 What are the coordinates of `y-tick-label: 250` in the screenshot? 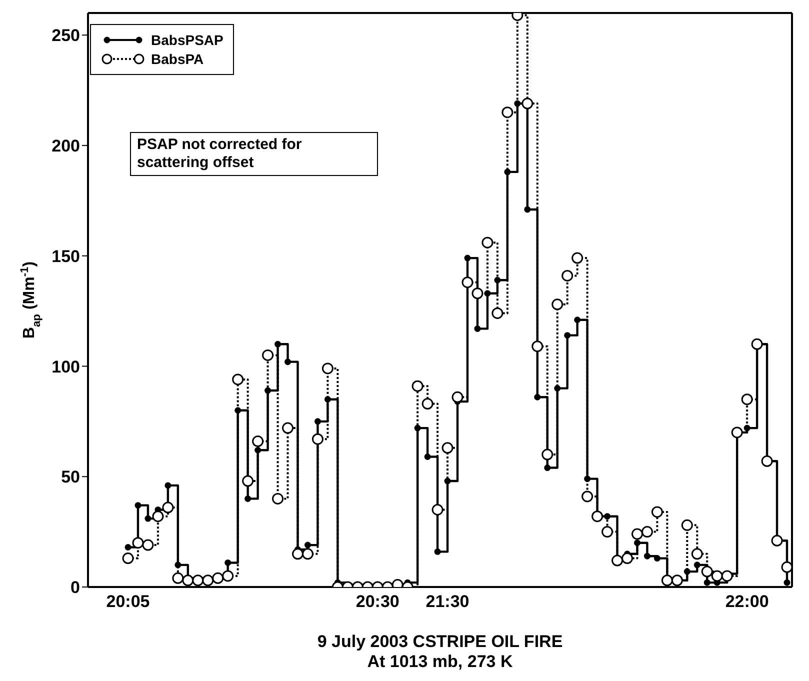 It's located at (66, 36).